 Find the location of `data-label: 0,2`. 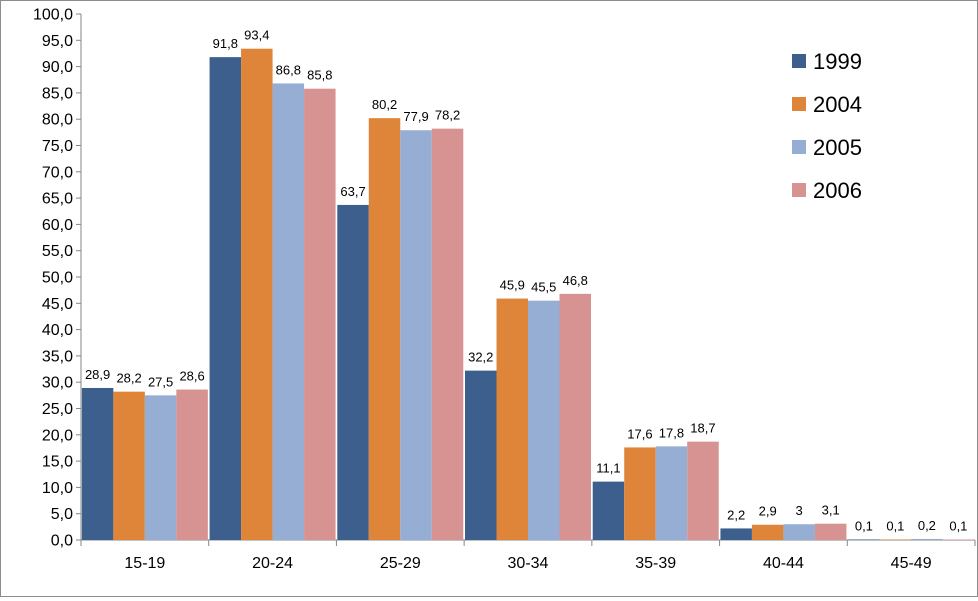

data-label: 0,2 is located at coordinates (927, 525).